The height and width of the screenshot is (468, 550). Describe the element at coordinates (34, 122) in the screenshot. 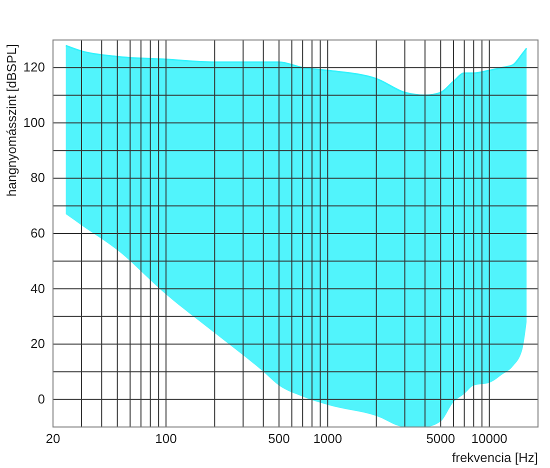

I see `y-tick-label: 100` at that location.